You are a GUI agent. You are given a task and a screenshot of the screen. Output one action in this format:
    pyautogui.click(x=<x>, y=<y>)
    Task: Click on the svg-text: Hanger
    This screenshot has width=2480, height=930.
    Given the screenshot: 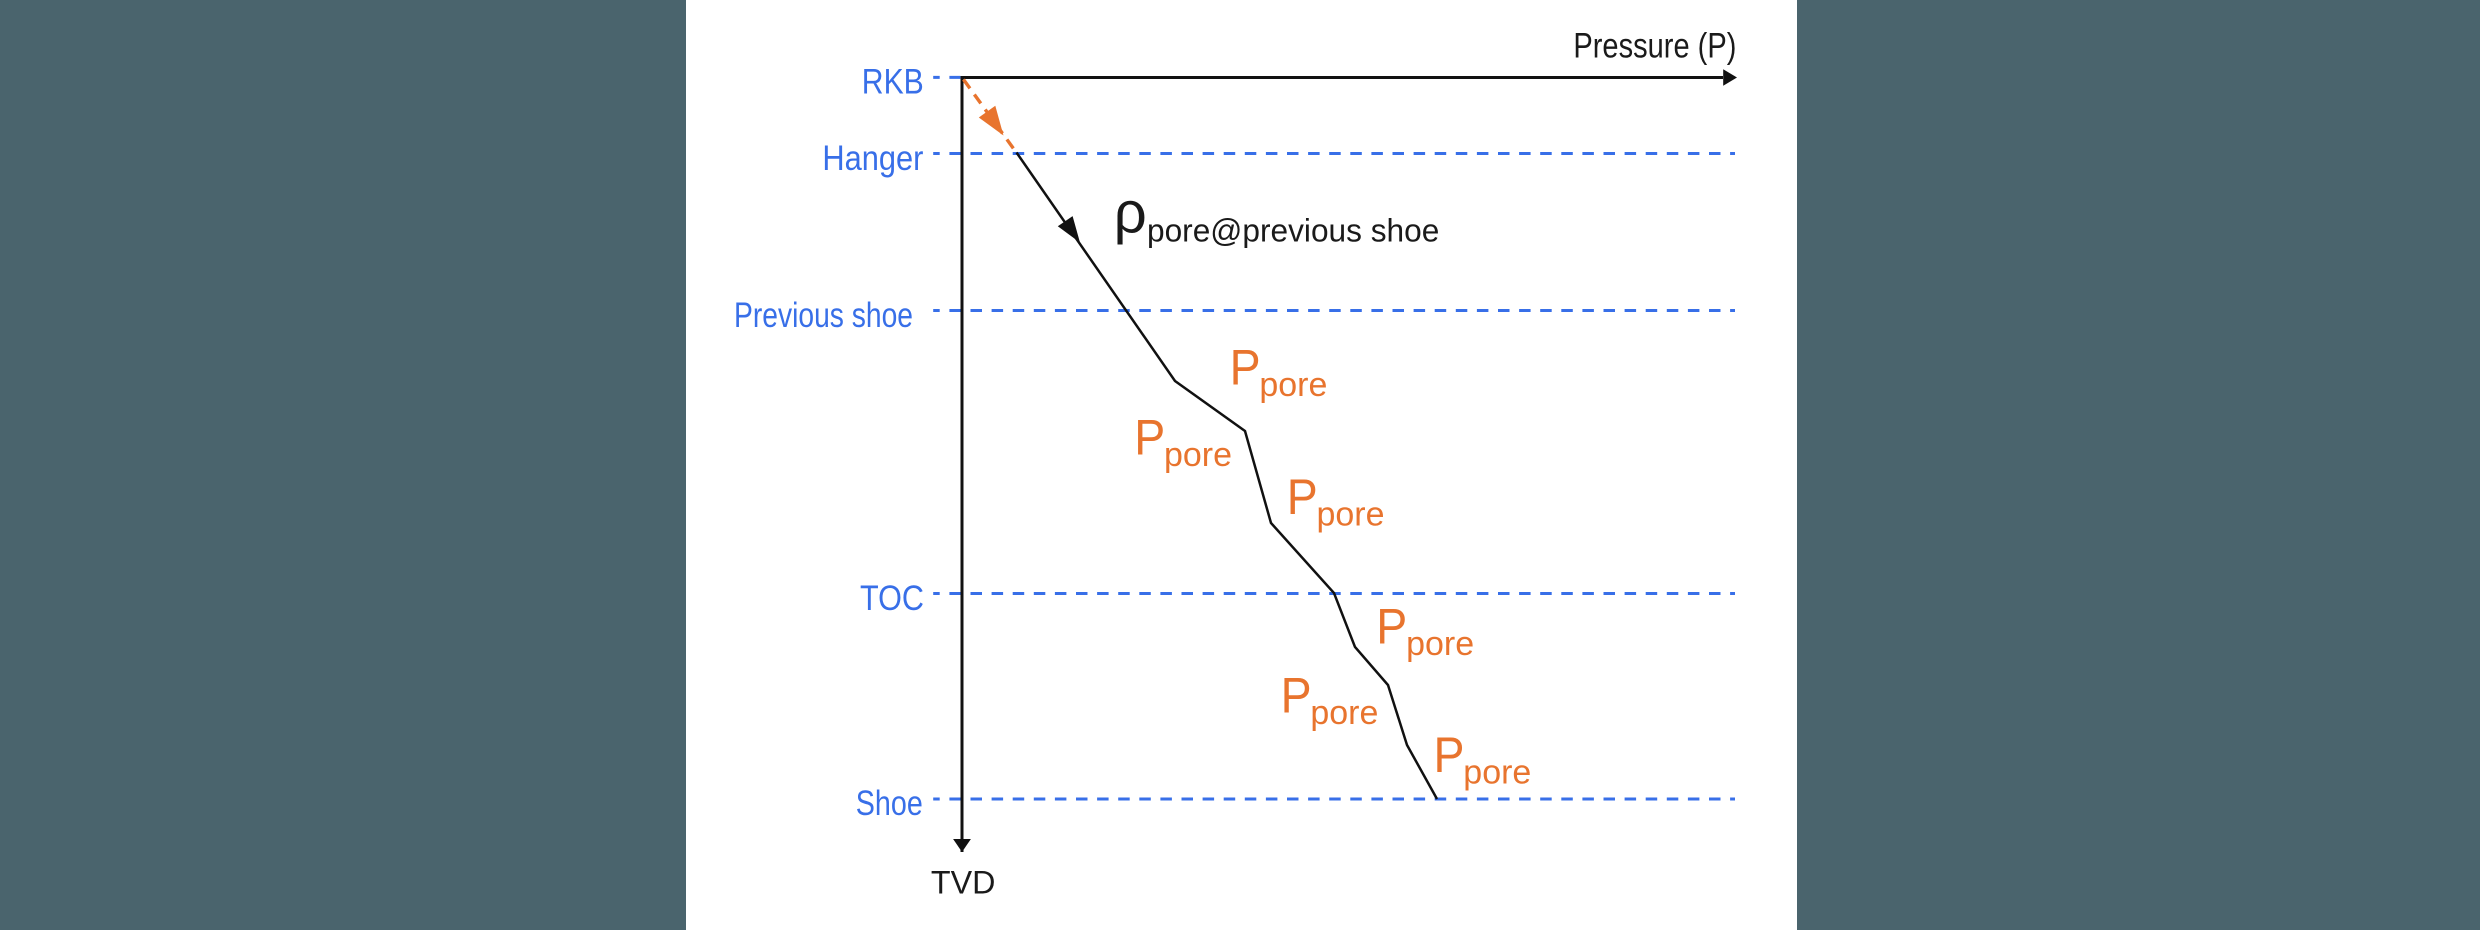 What is the action you would take?
    pyautogui.click(x=872, y=158)
    